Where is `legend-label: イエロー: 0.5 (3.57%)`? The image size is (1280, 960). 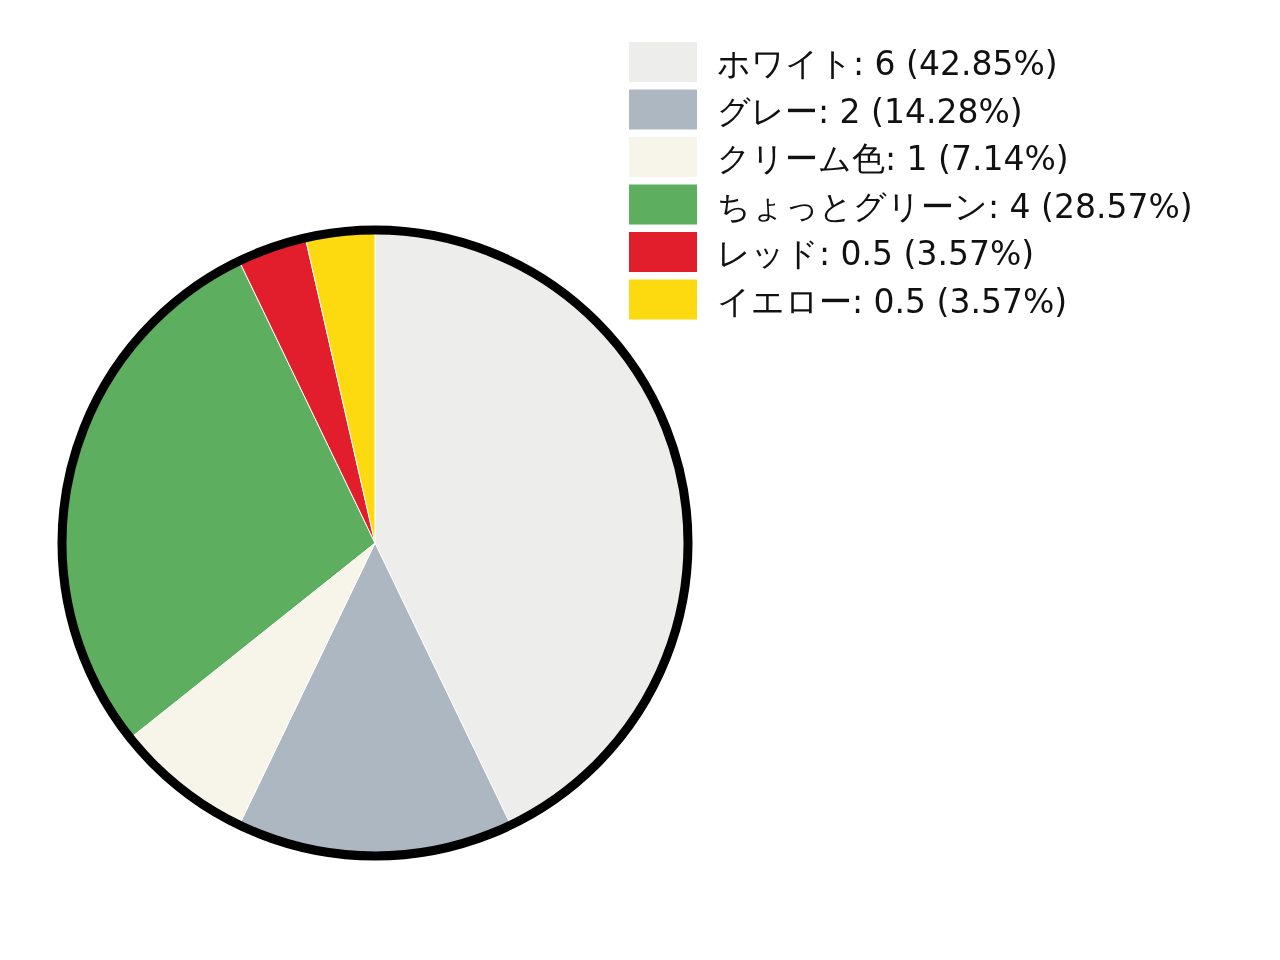 legend-label: イエロー: 0.5 (3.57%) is located at coordinates (892, 301).